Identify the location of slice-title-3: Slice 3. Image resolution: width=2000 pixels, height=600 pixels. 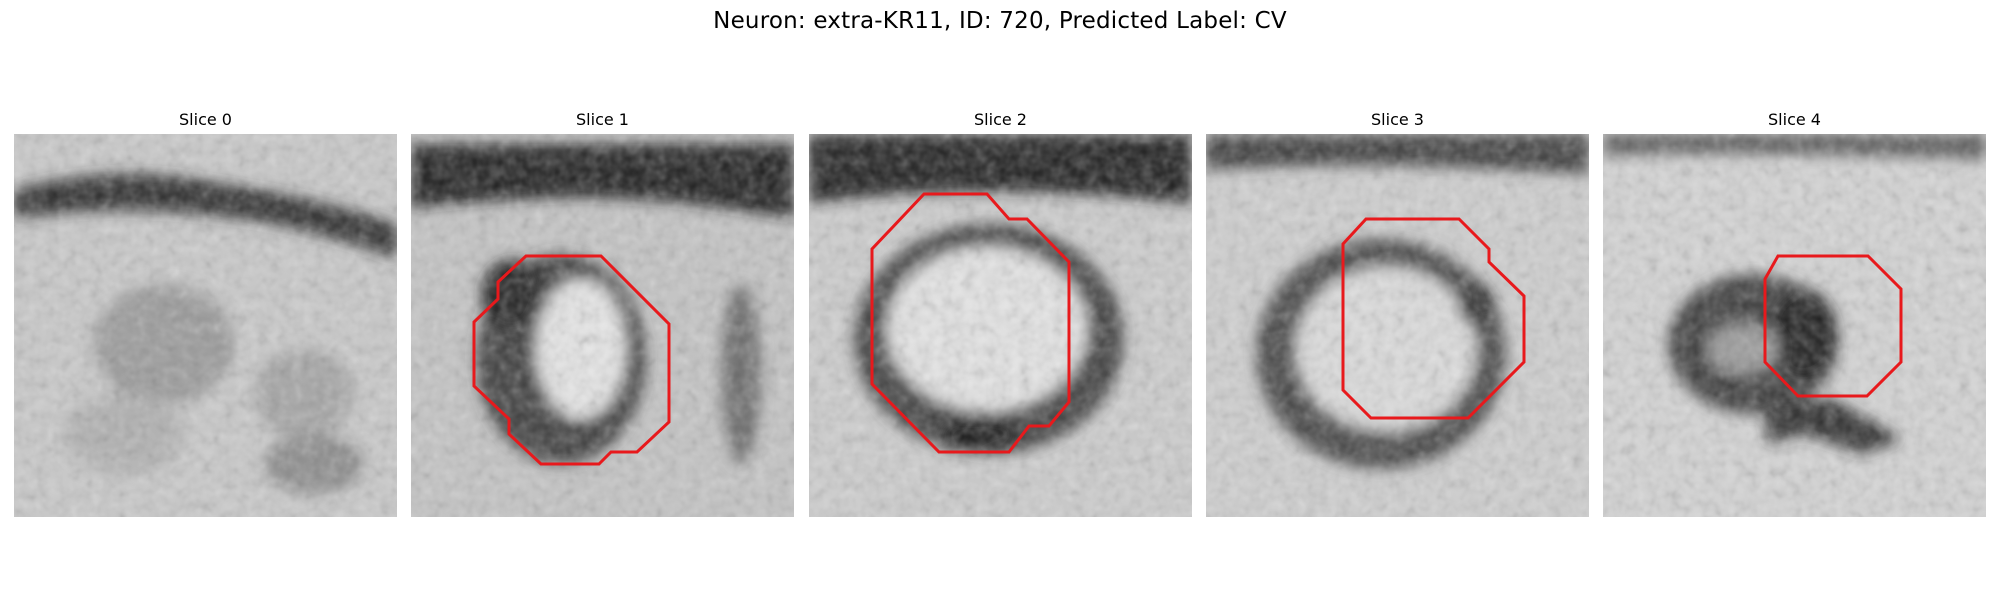
(1397, 119).